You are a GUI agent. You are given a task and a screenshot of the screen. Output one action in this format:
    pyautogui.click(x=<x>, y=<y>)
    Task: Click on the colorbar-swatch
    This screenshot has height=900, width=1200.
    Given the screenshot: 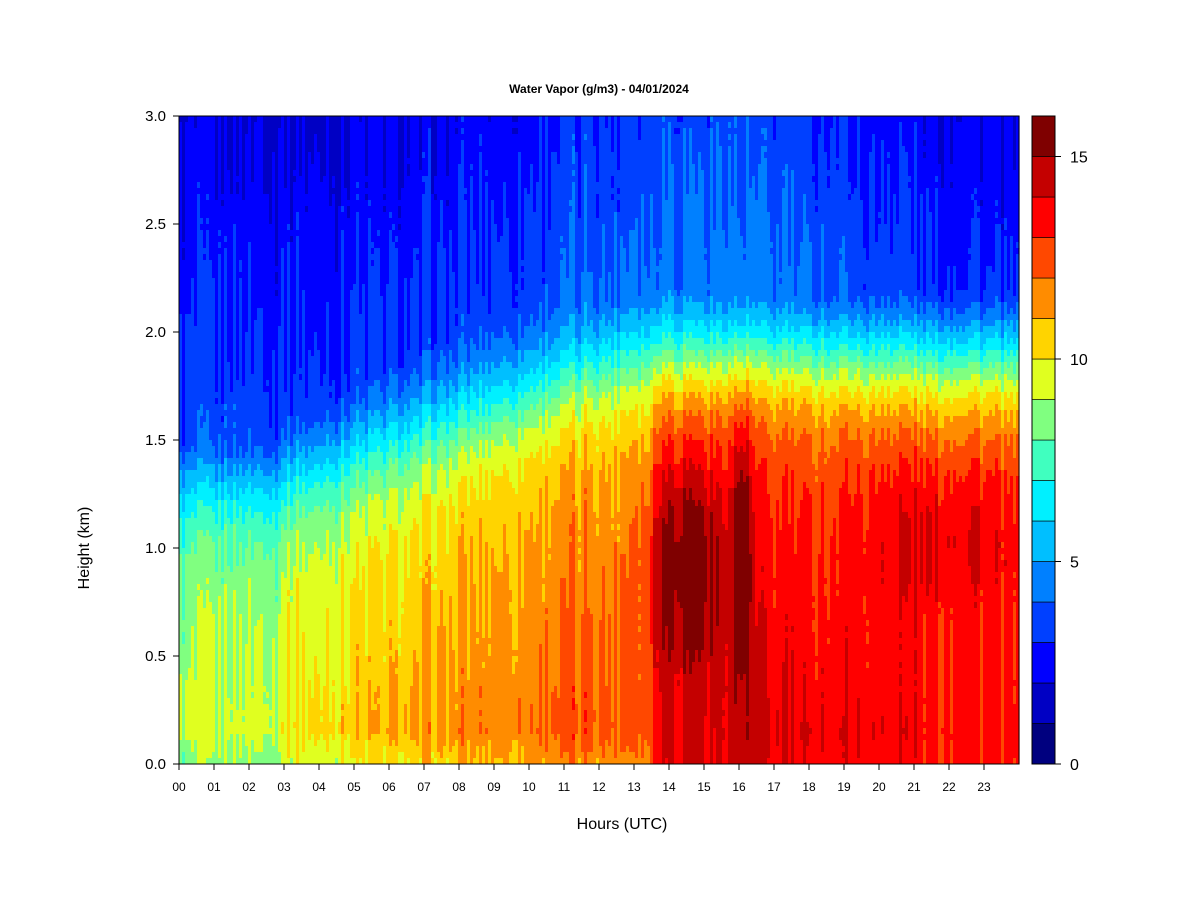 What is the action you would take?
    pyautogui.click(x=1043, y=663)
    